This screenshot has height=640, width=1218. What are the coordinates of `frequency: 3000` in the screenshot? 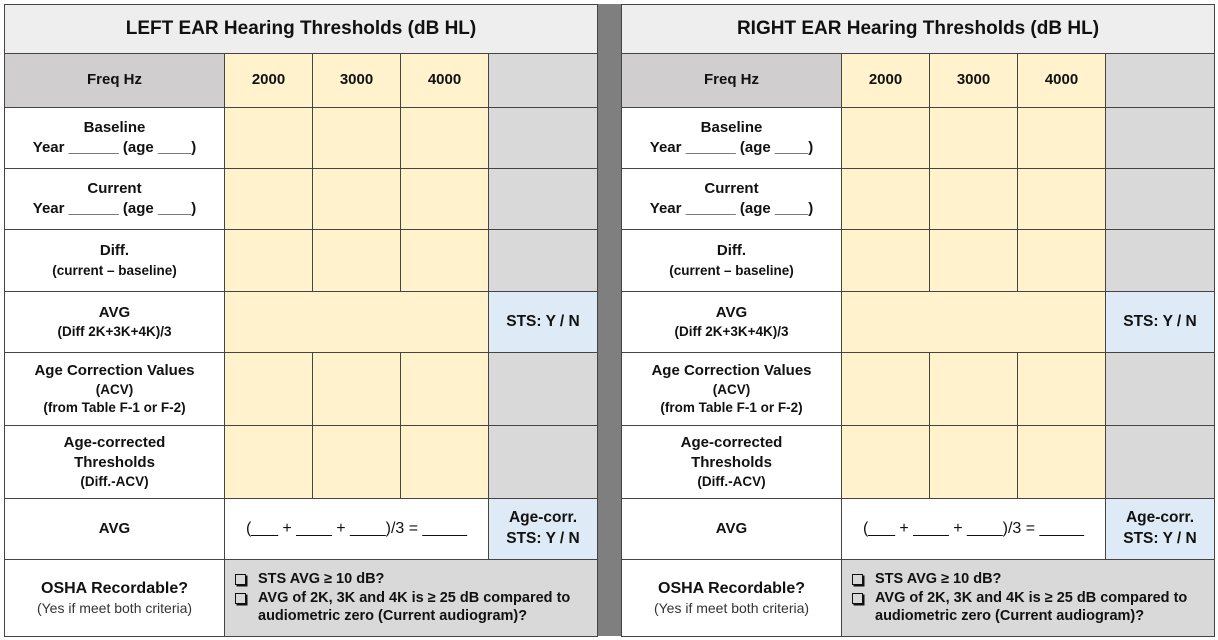 It's located at (356, 80).